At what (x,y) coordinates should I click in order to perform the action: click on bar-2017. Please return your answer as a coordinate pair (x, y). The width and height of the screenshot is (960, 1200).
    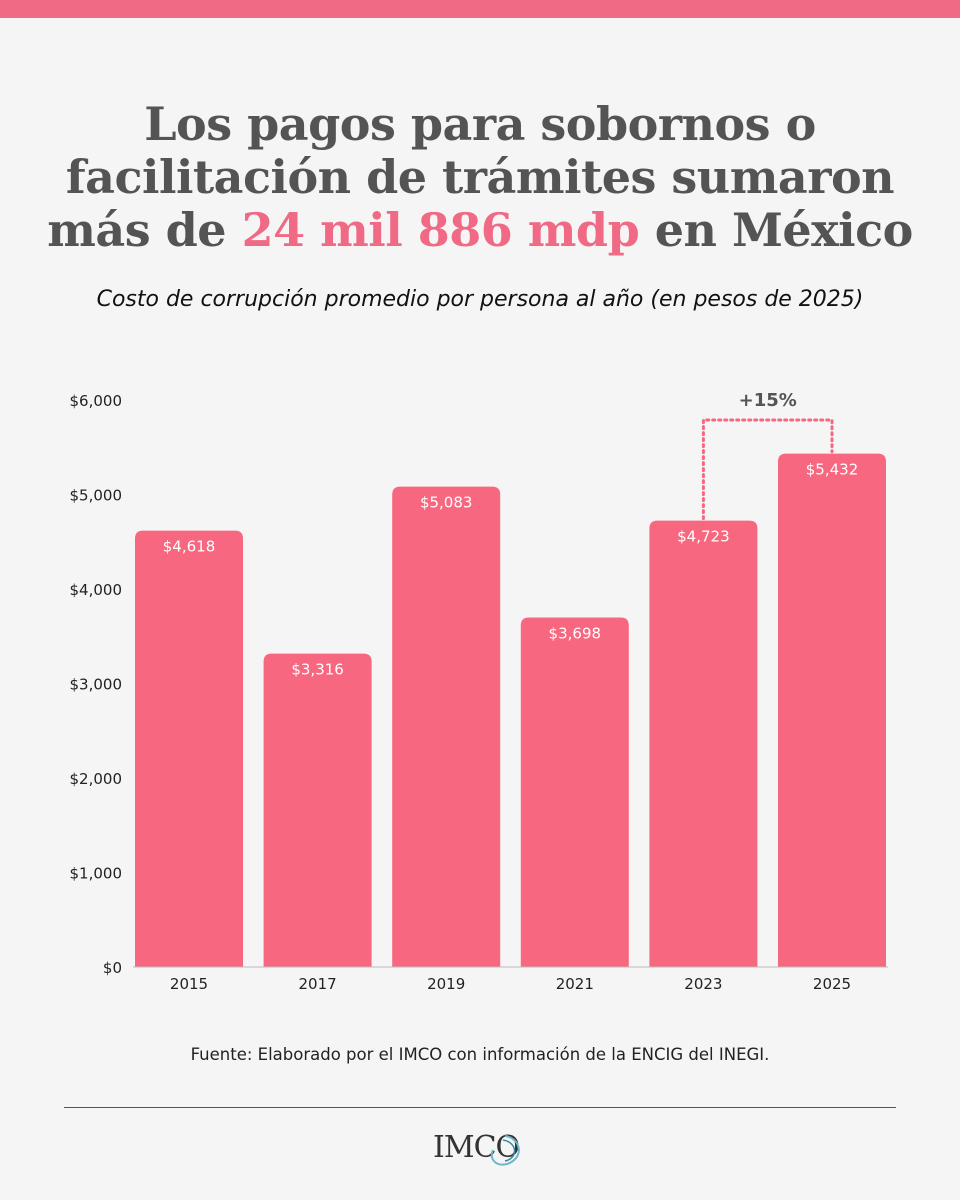
    Looking at the image, I should click on (317, 810).